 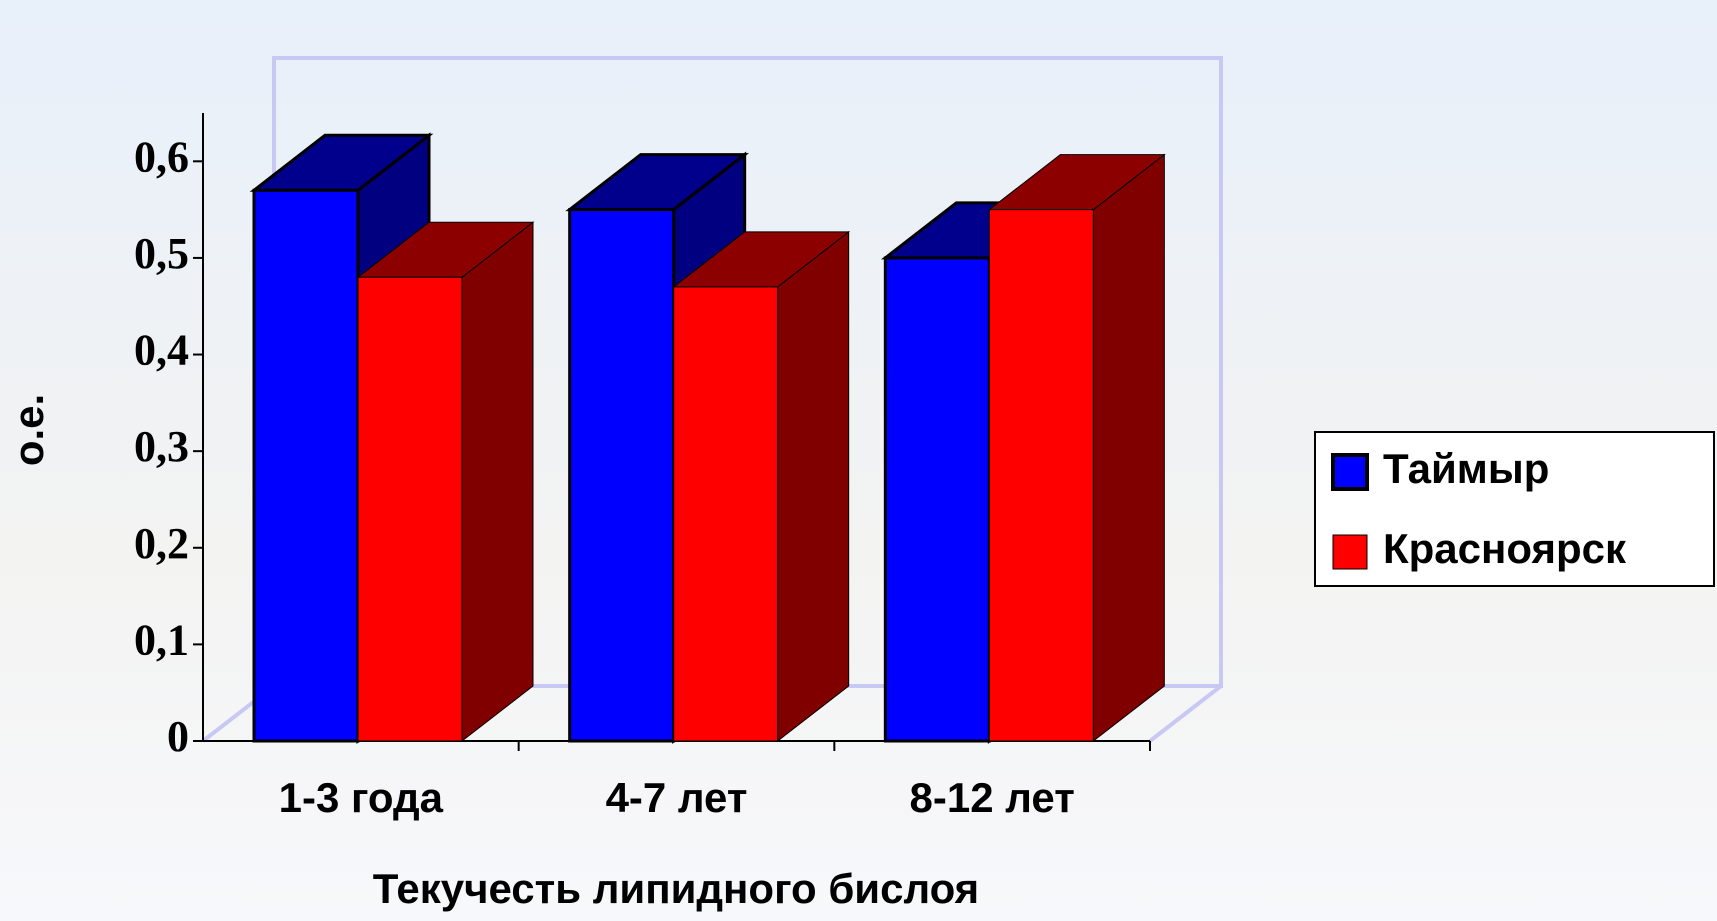 I want to click on legend-box, so click(x=1514, y=509).